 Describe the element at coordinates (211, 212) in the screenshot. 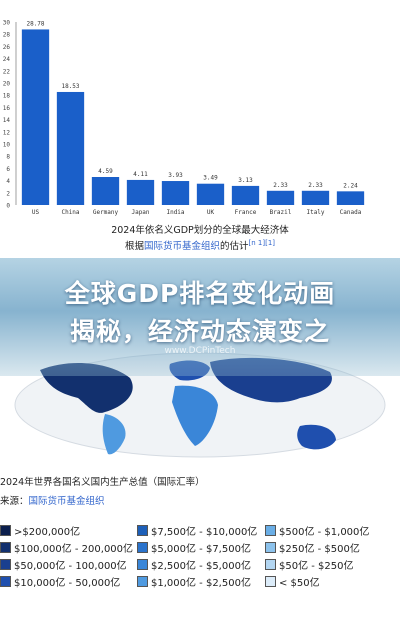

I see `x-tick-label: UK` at that location.